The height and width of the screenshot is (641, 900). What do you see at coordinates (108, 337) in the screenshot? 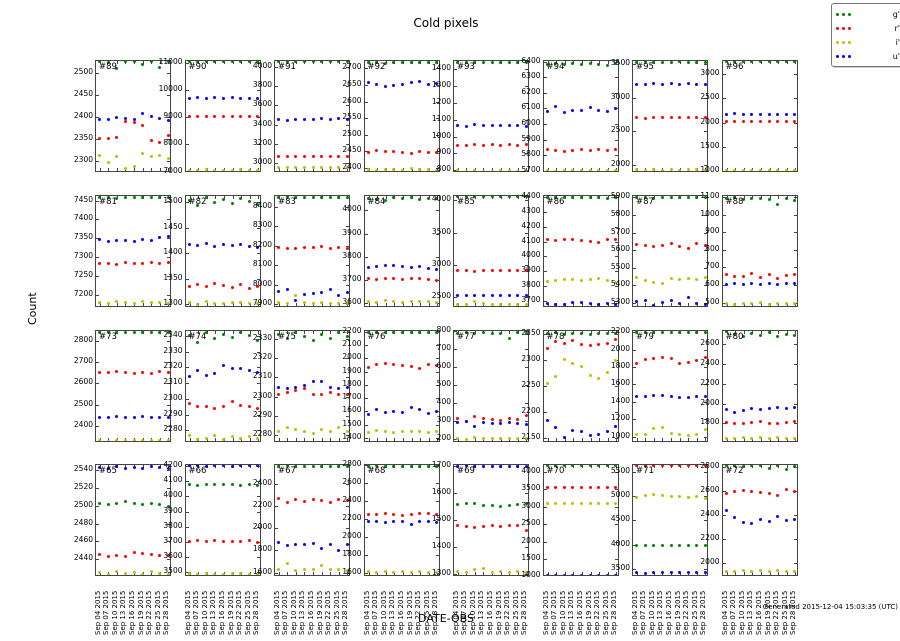
I see `subplot-title: #73` at bounding box center [108, 337].